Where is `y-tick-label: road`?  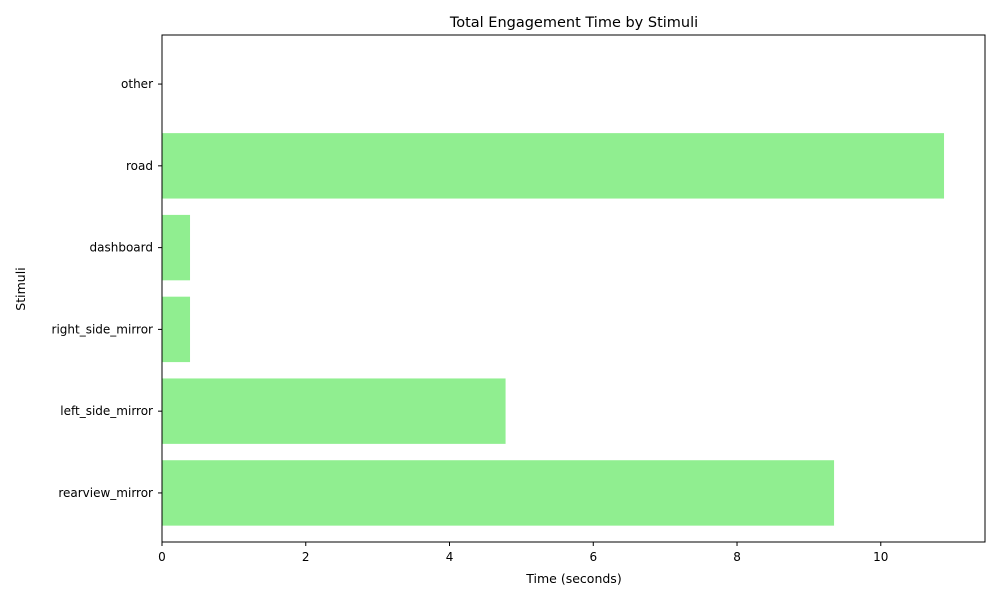
y-tick-label: road is located at coordinates (139, 166).